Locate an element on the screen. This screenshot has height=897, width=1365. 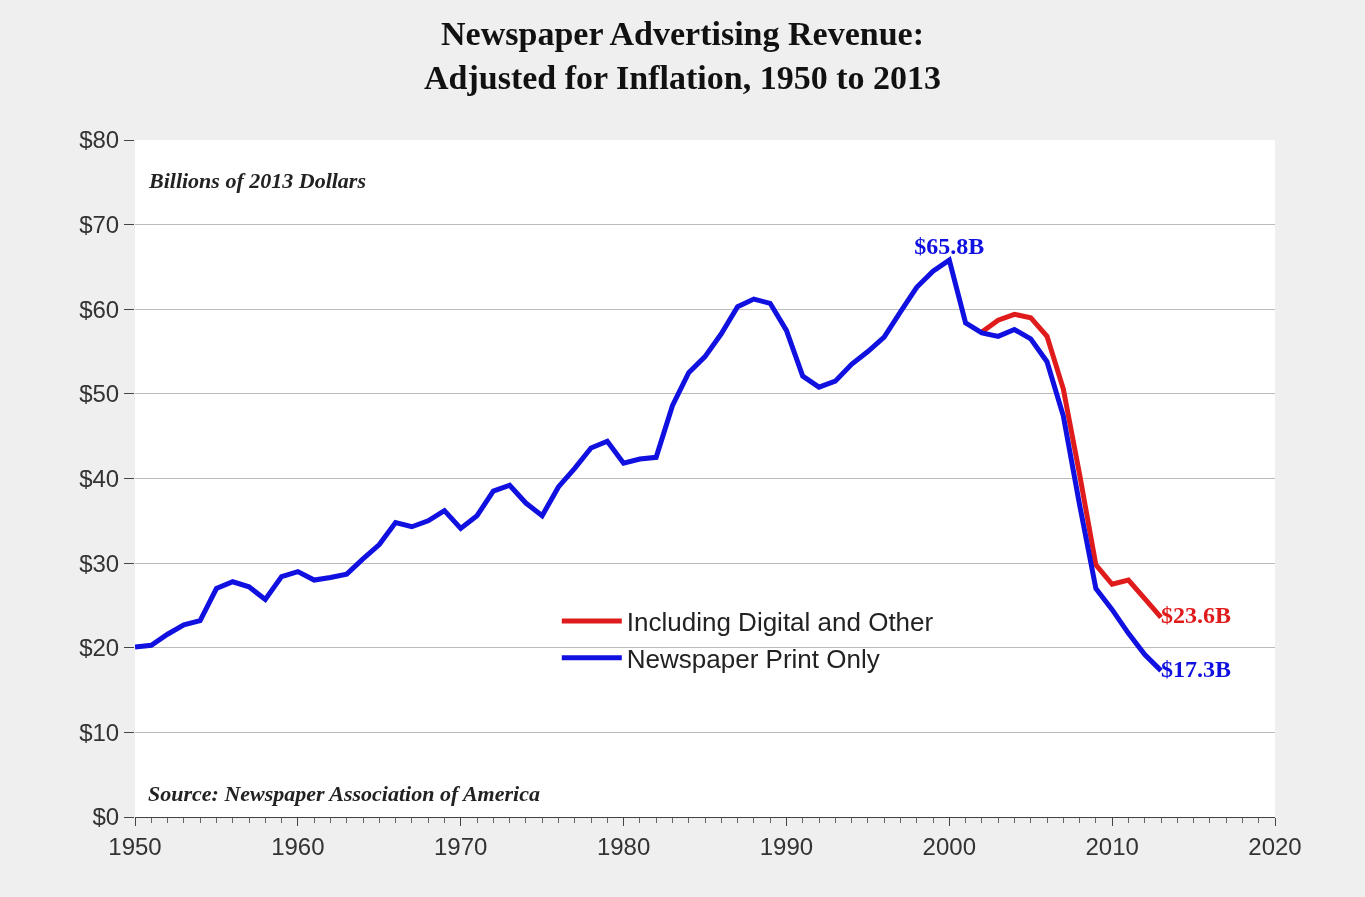
chart-title: Newspaper Advertising Revenue: Adjusted for Inflation, 1950 to 2013 is located at coordinates (682, 55).